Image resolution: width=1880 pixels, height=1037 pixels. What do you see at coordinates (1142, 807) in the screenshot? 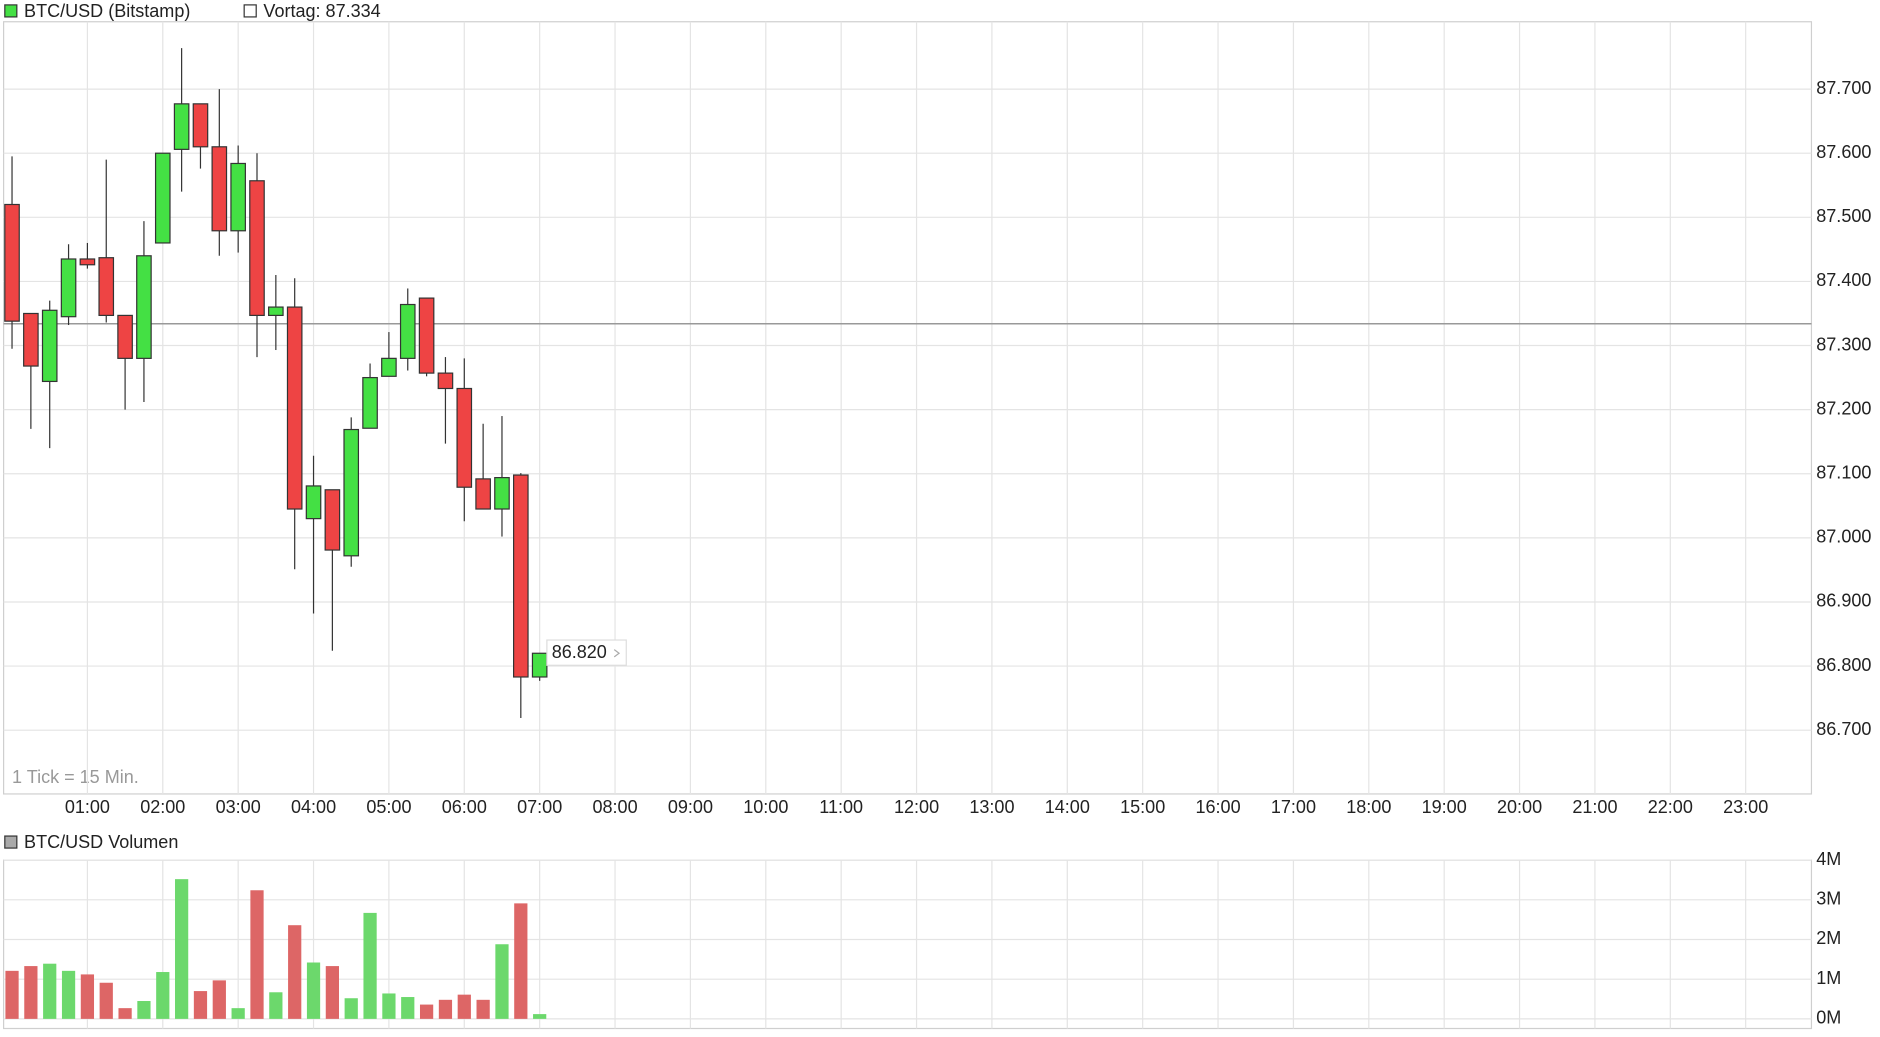
I see `x-tick-label: 15:00` at bounding box center [1142, 807].